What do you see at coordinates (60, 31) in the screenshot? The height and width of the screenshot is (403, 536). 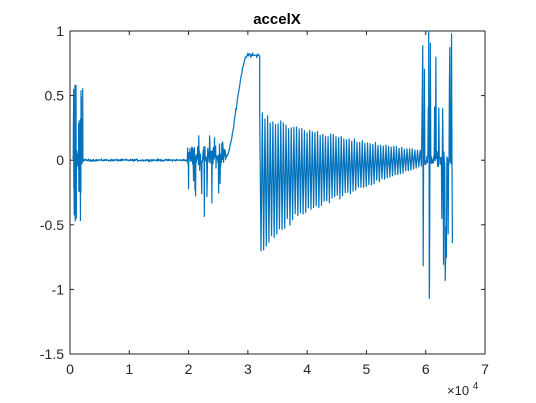 I see `y-tick-label: 1` at bounding box center [60, 31].